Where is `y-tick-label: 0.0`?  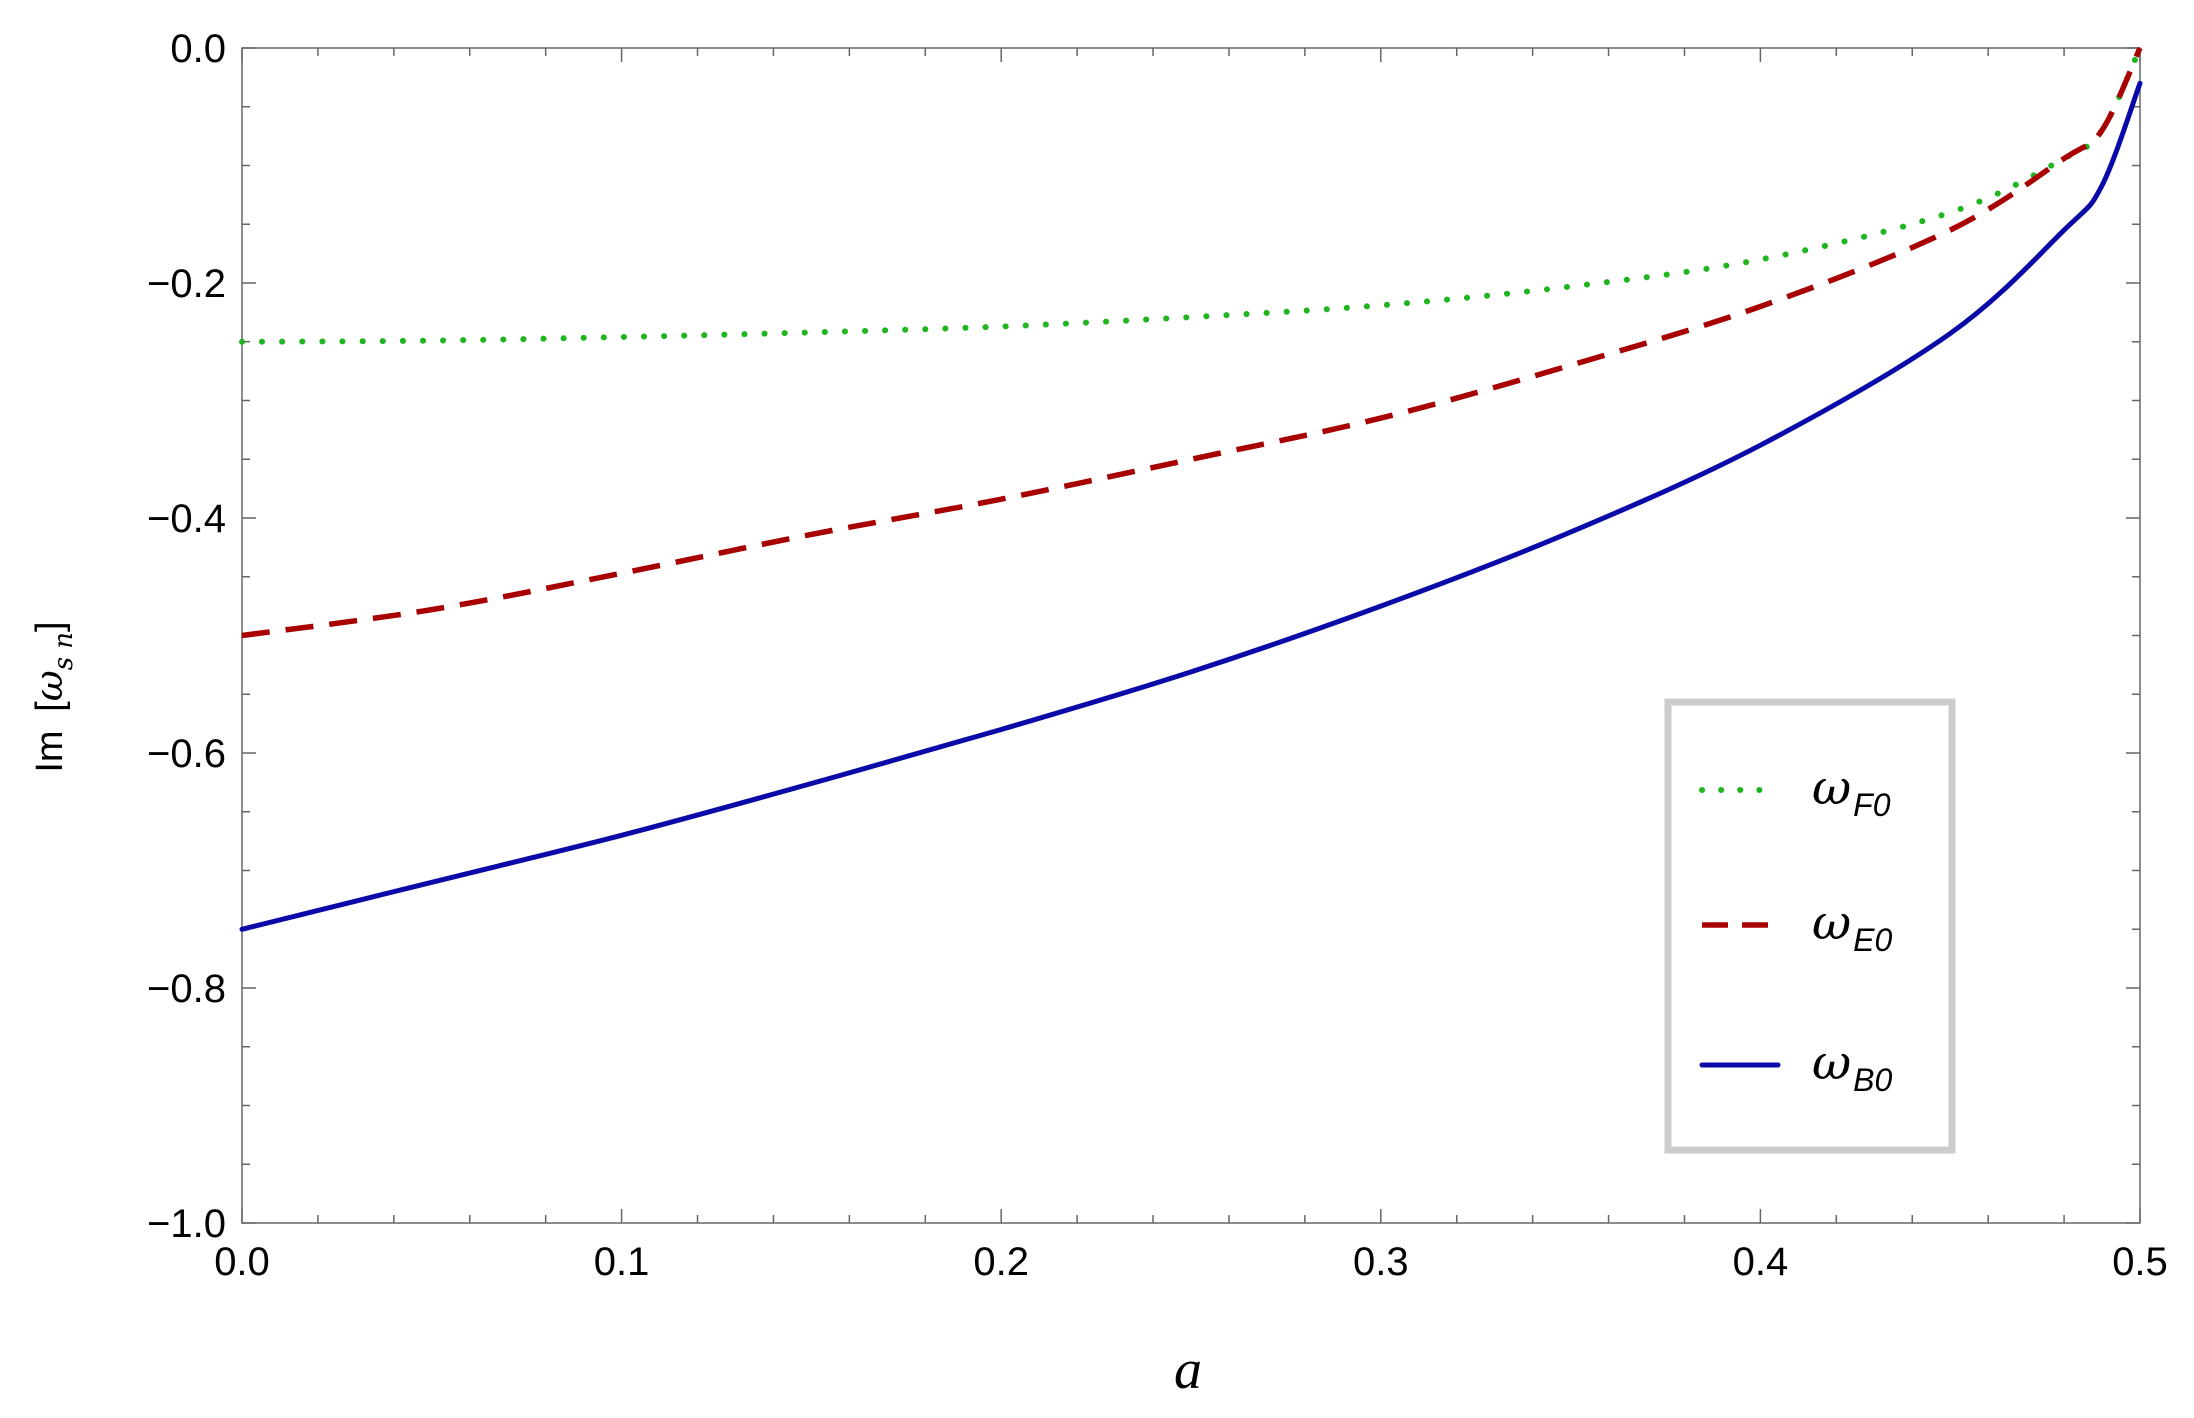 y-tick-label: 0.0 is located at coordinates (198, 49).